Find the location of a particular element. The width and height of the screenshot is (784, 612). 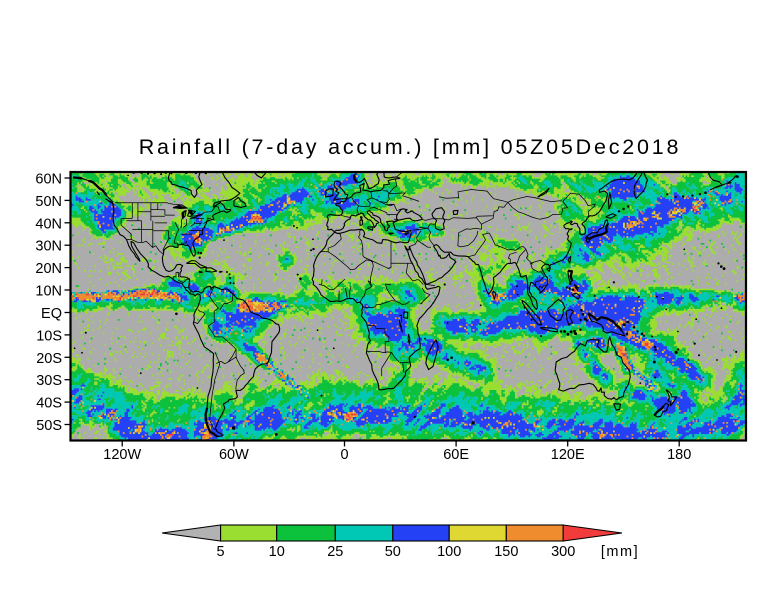

svg-text: 30N is located at coordinates (48, 247).